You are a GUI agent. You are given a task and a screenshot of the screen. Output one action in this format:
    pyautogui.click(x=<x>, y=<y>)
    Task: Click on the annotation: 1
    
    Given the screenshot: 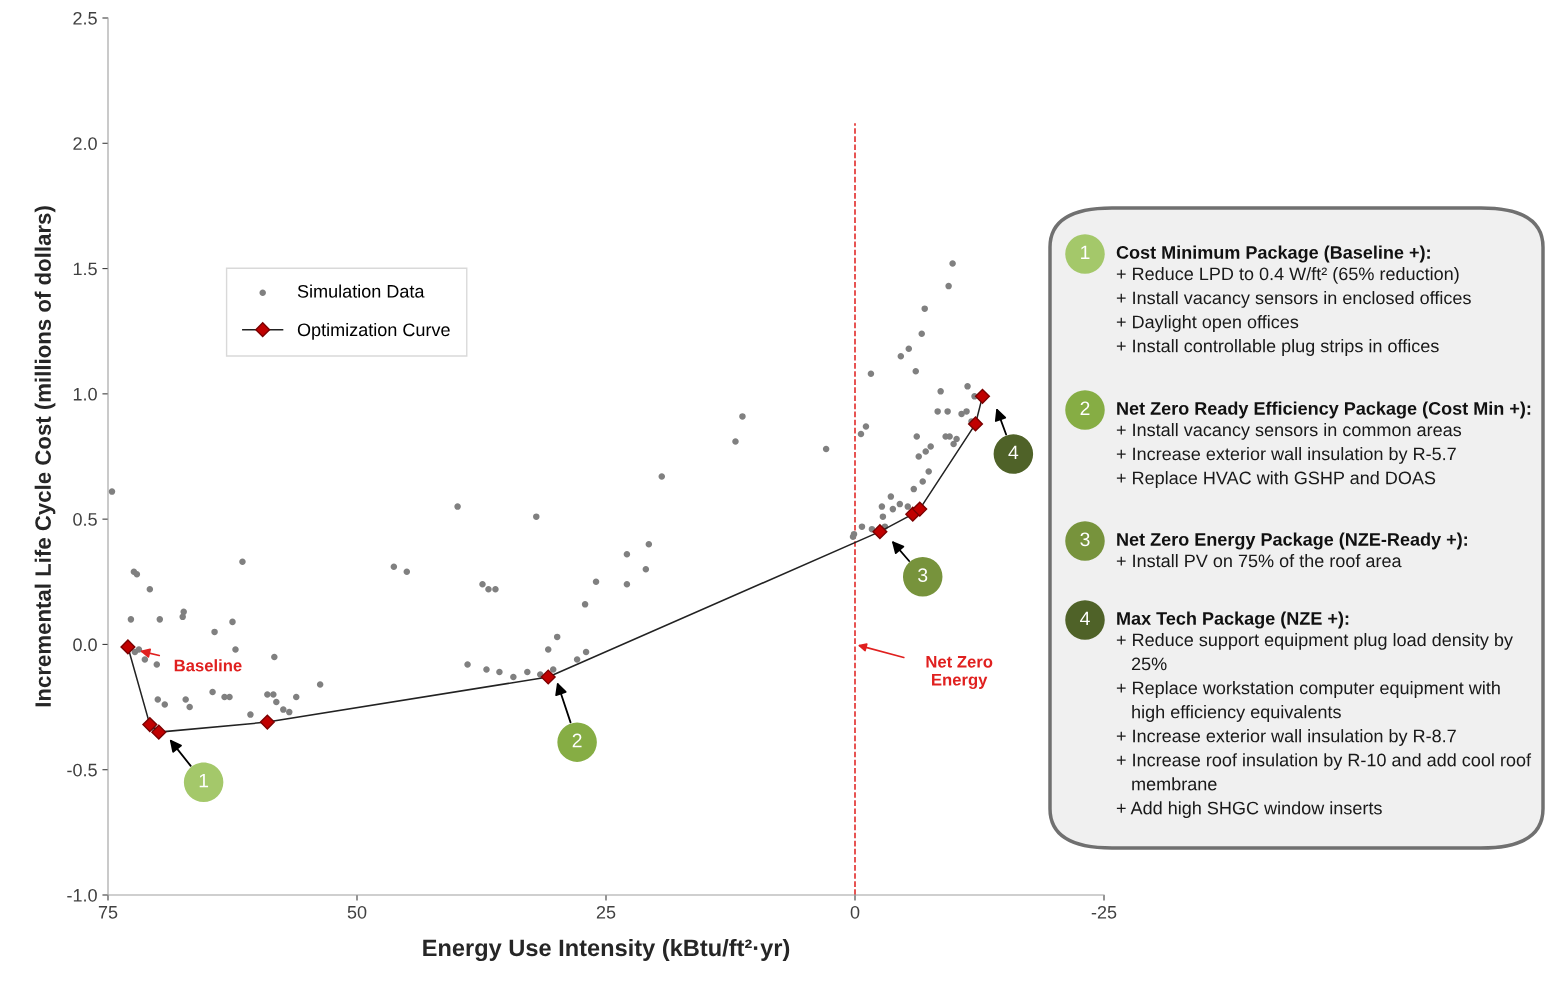 What is the action you would take?
    pyautogui.click(x=204, y=780)
    